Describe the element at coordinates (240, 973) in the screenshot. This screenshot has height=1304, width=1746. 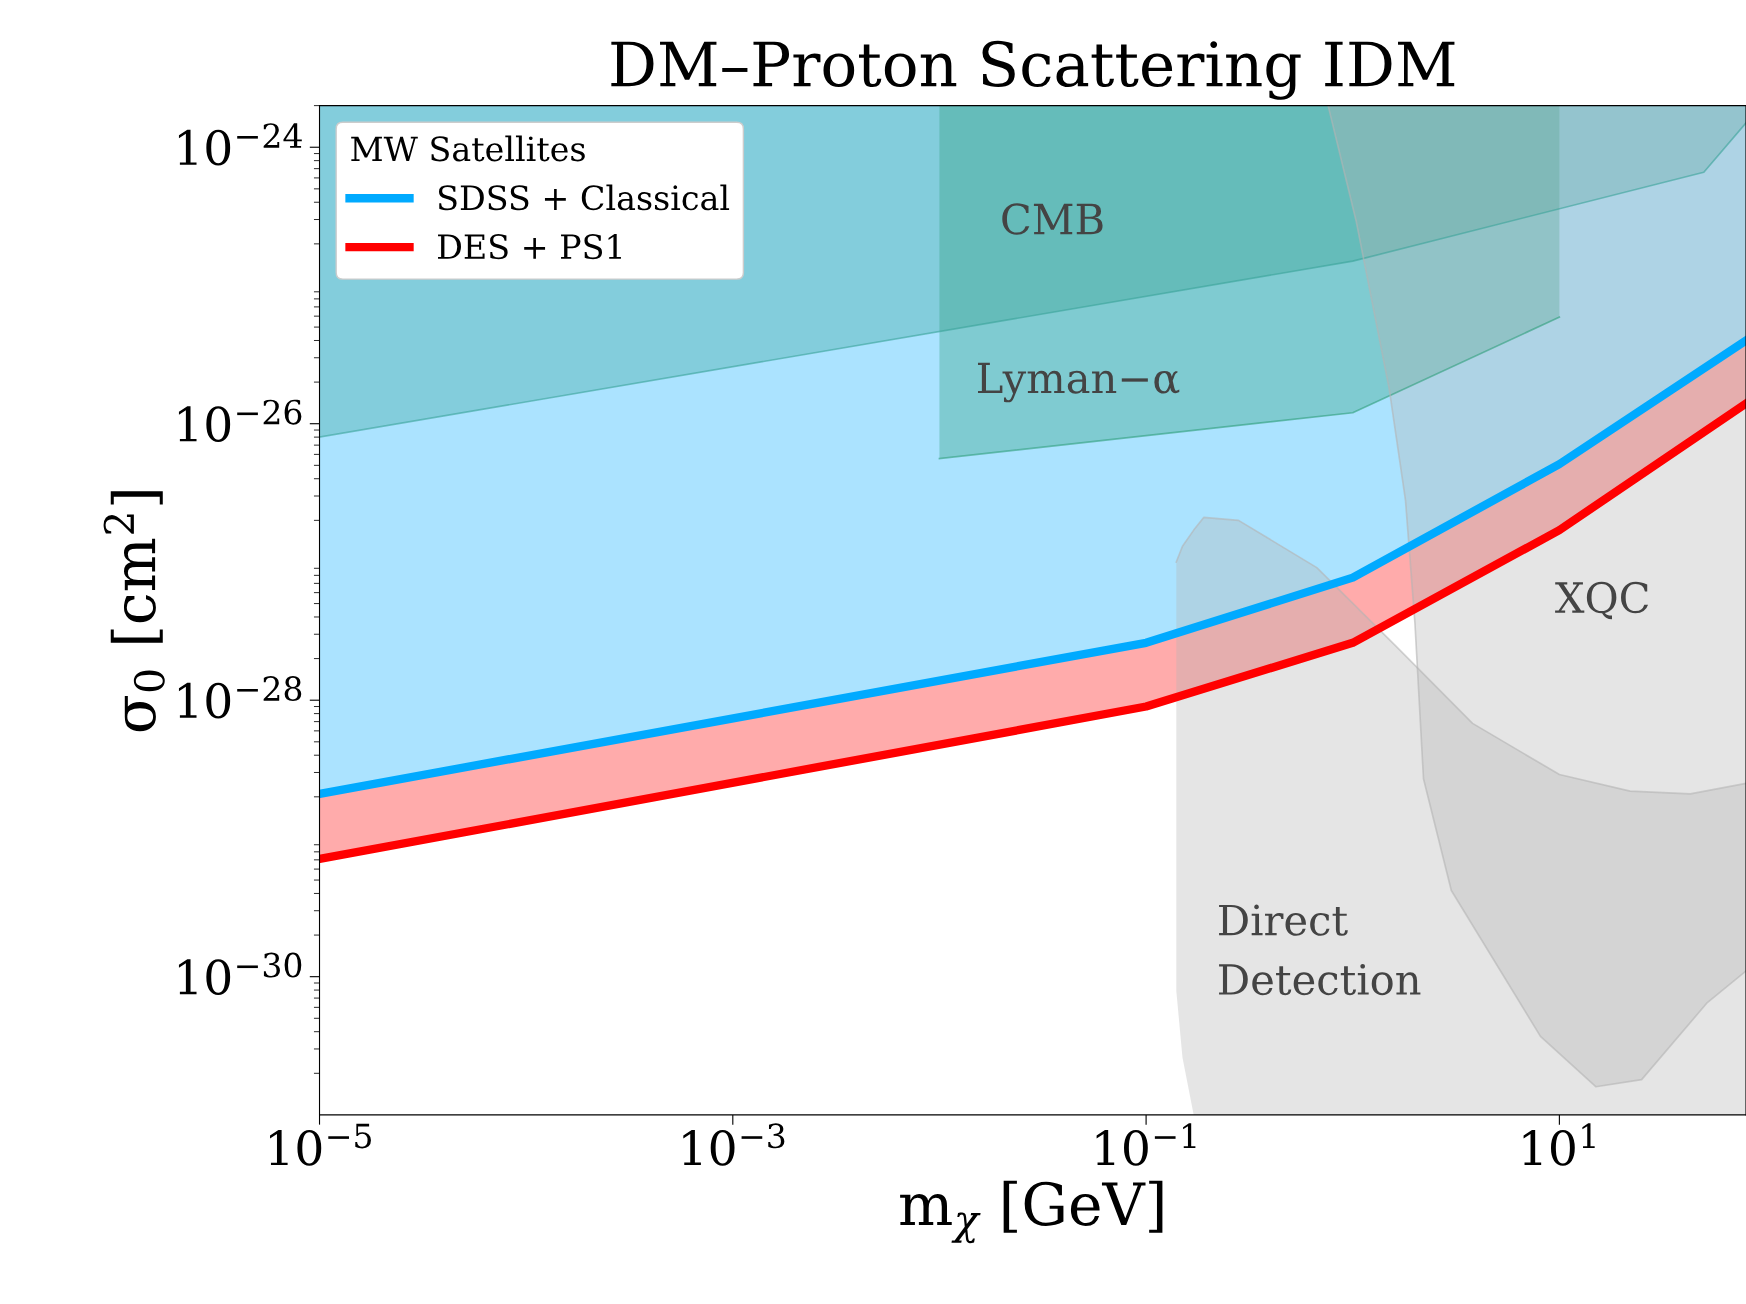
I see `y-tick-label: 10$^{−30}$` at that location.